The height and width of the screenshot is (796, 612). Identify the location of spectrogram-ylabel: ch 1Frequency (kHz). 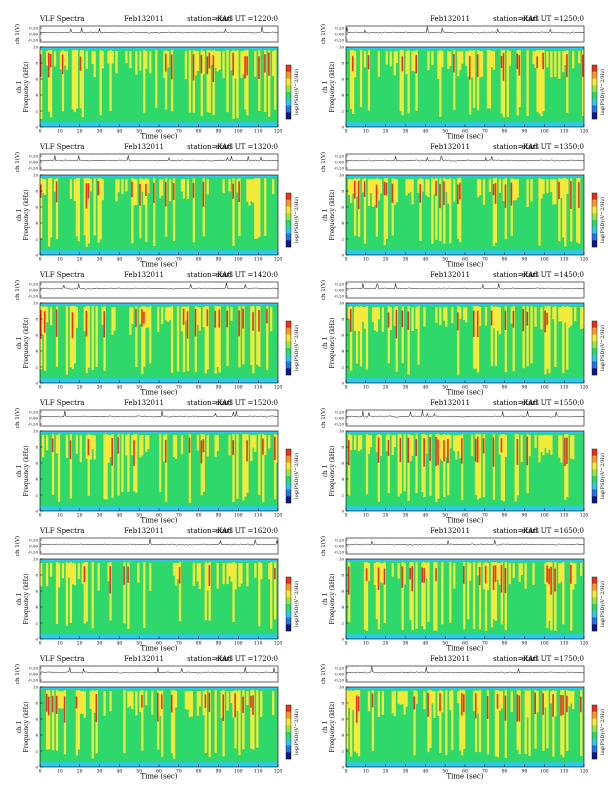
(329, 342).